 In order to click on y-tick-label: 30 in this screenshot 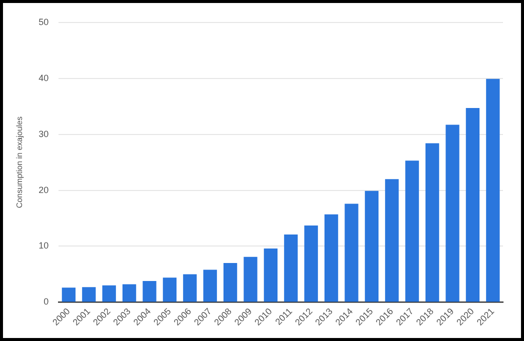, I will do `click(43, 133)`.